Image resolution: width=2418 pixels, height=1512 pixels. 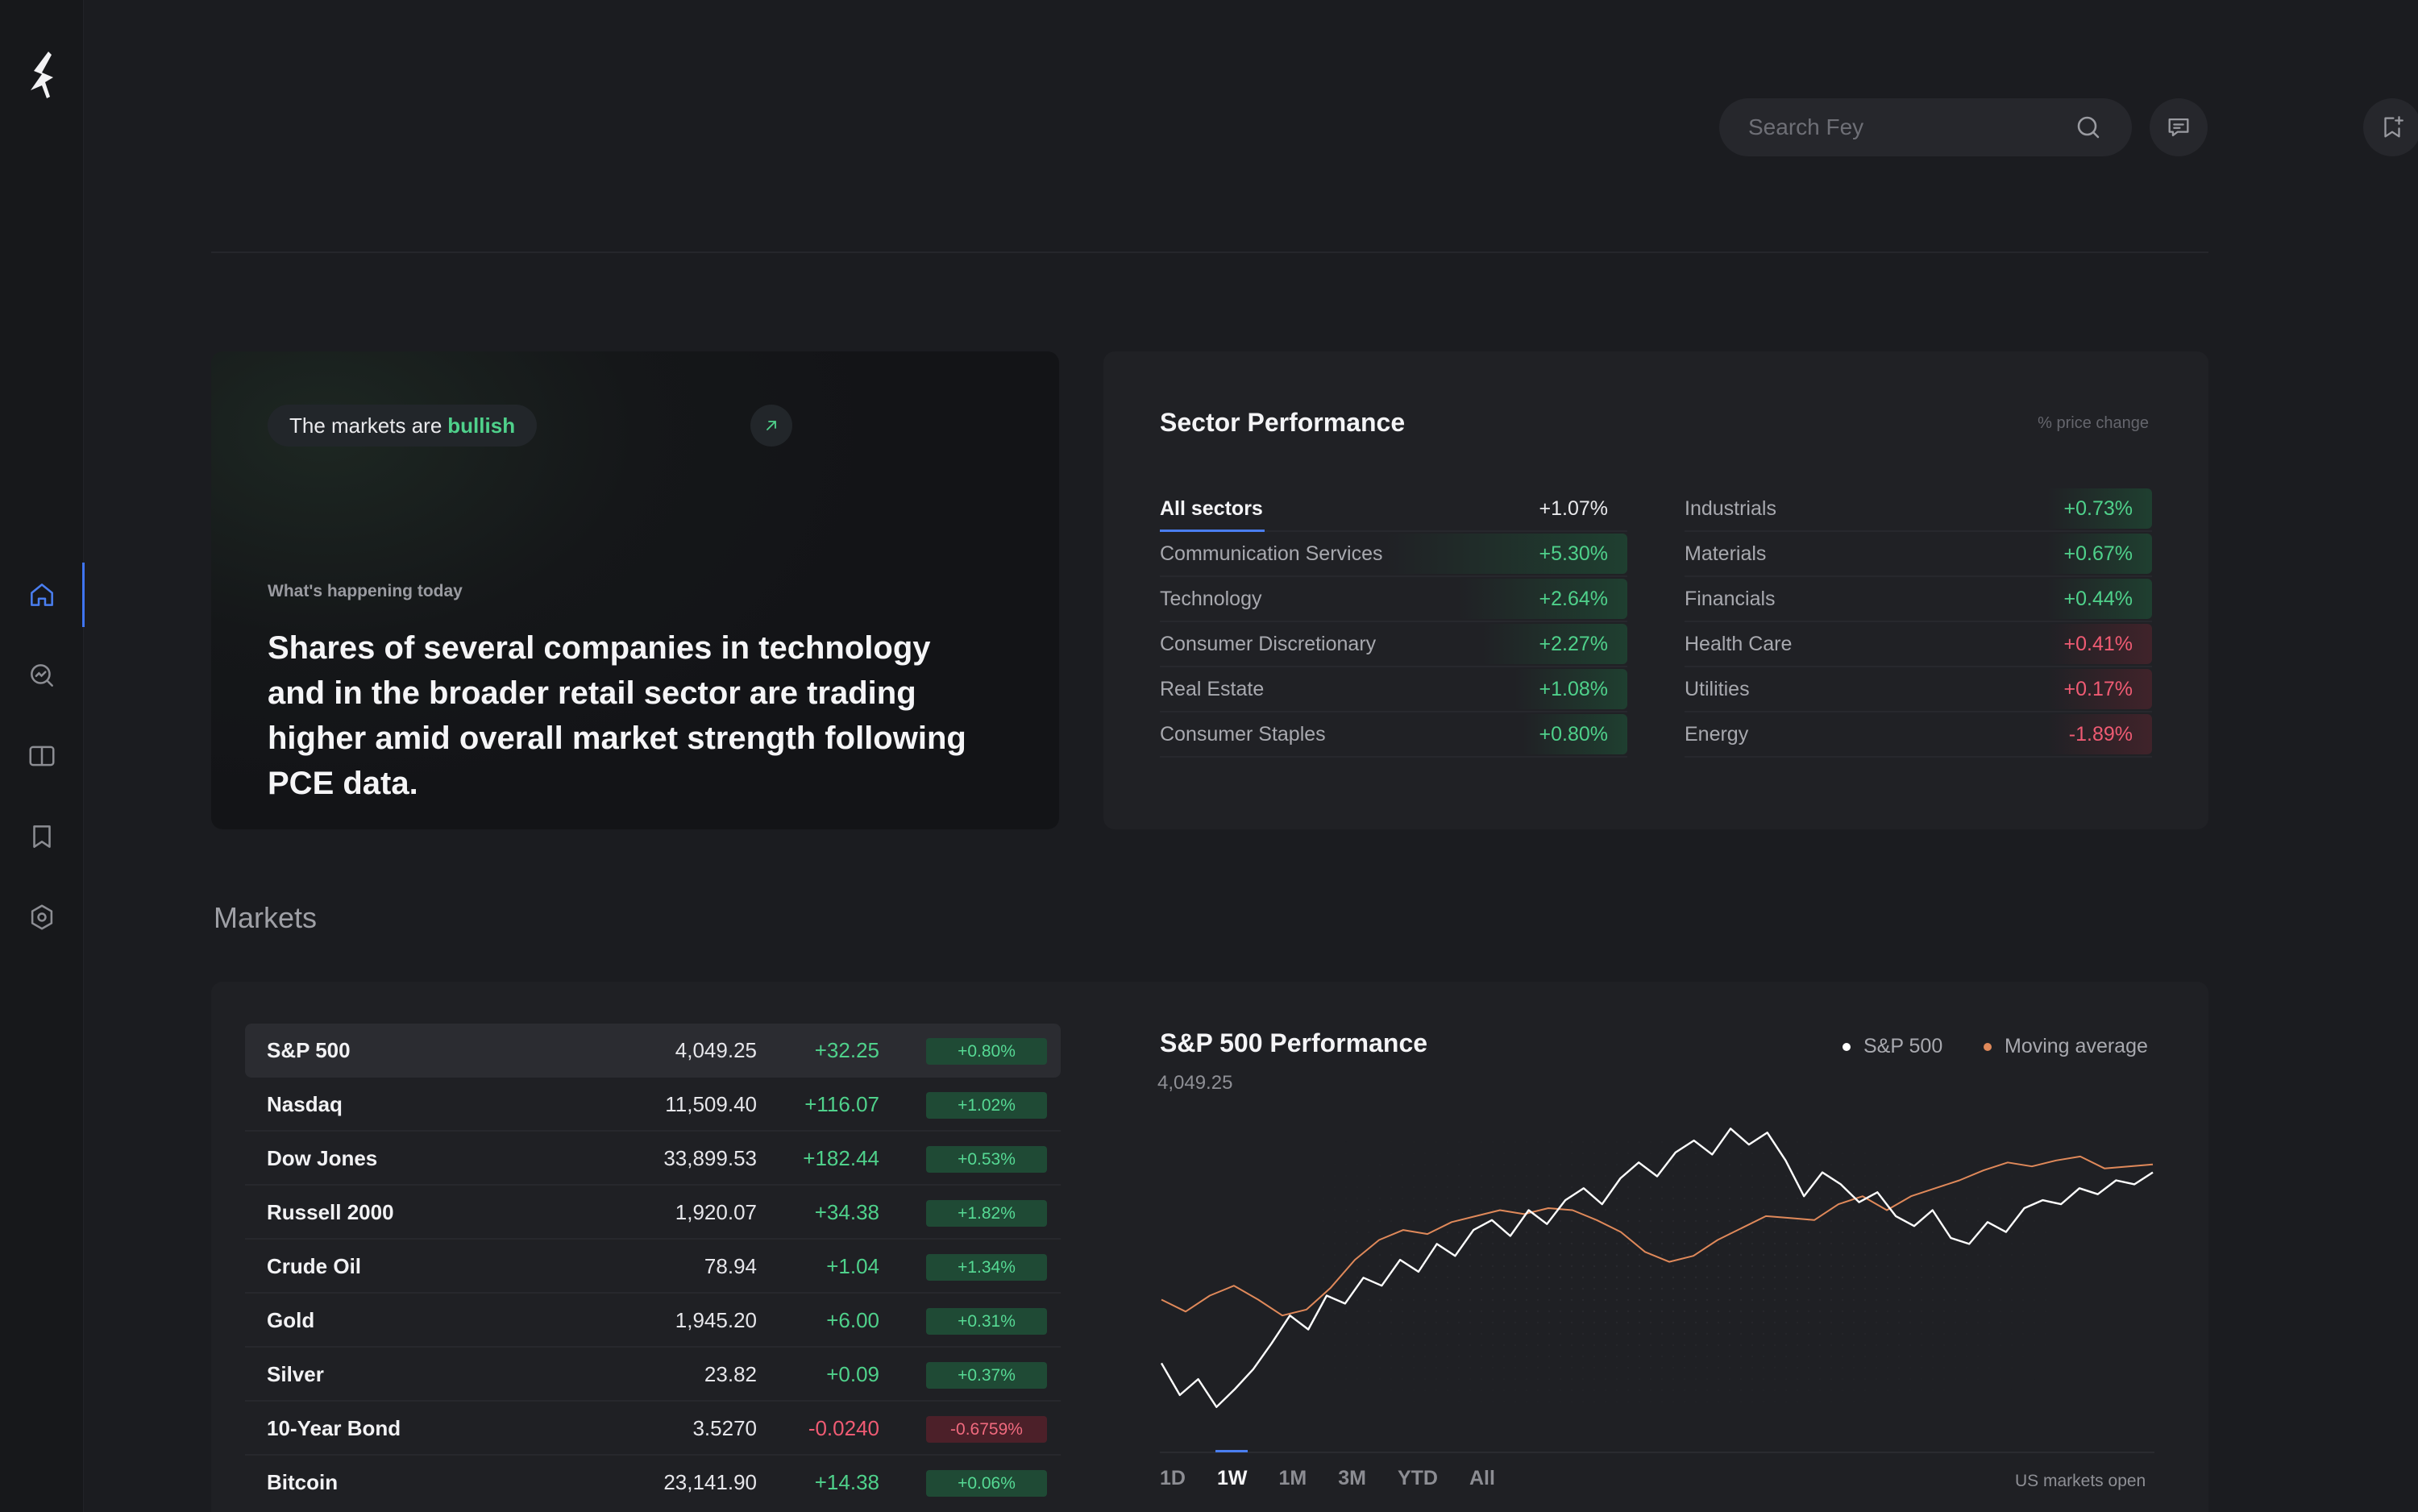 I want to click on markets-title: Markets, so click(x=266, y=917).